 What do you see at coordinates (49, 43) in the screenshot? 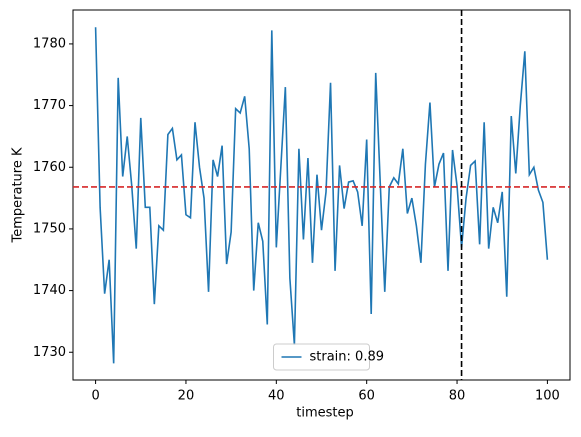
I see `y-tick-label: 1780` at bounding box center [49, 43].